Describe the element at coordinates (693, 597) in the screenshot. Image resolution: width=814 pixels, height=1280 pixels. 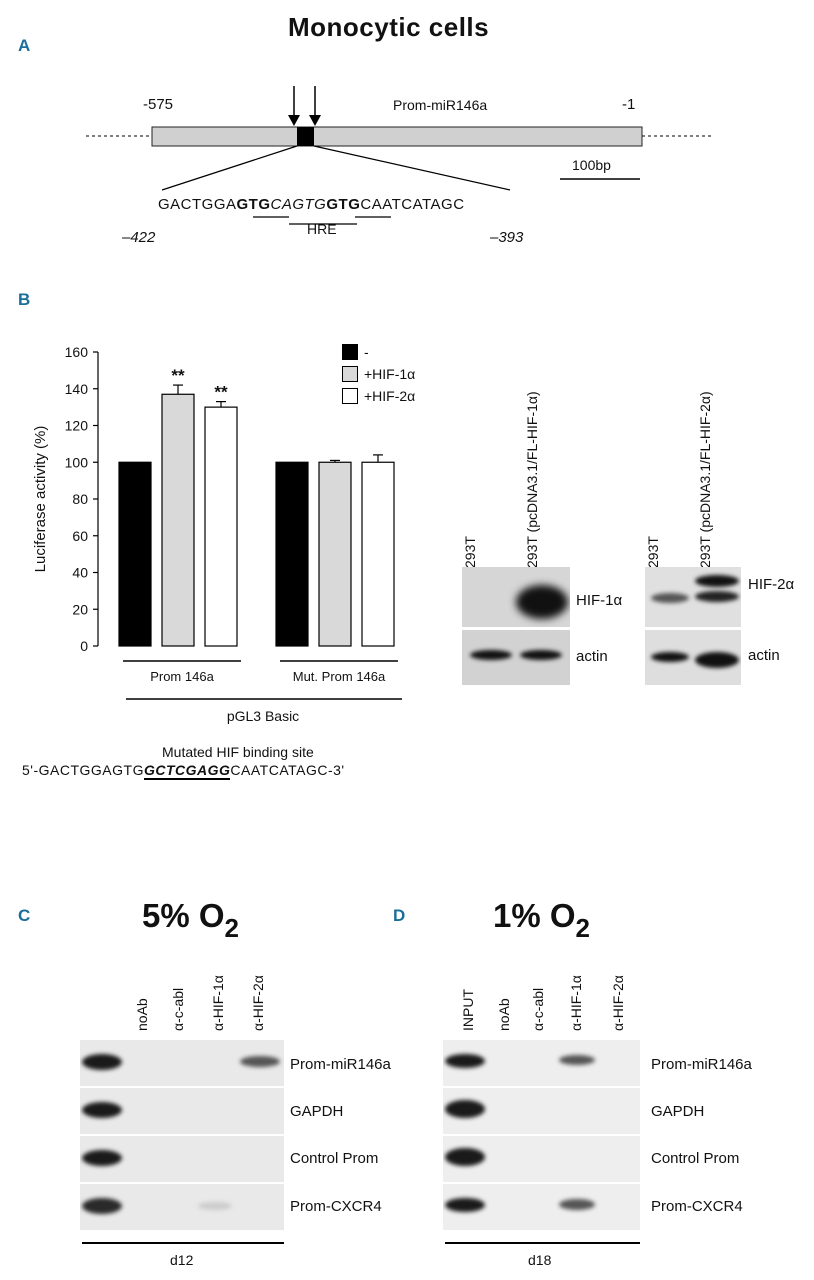
I see `blot-hif2` at that location.